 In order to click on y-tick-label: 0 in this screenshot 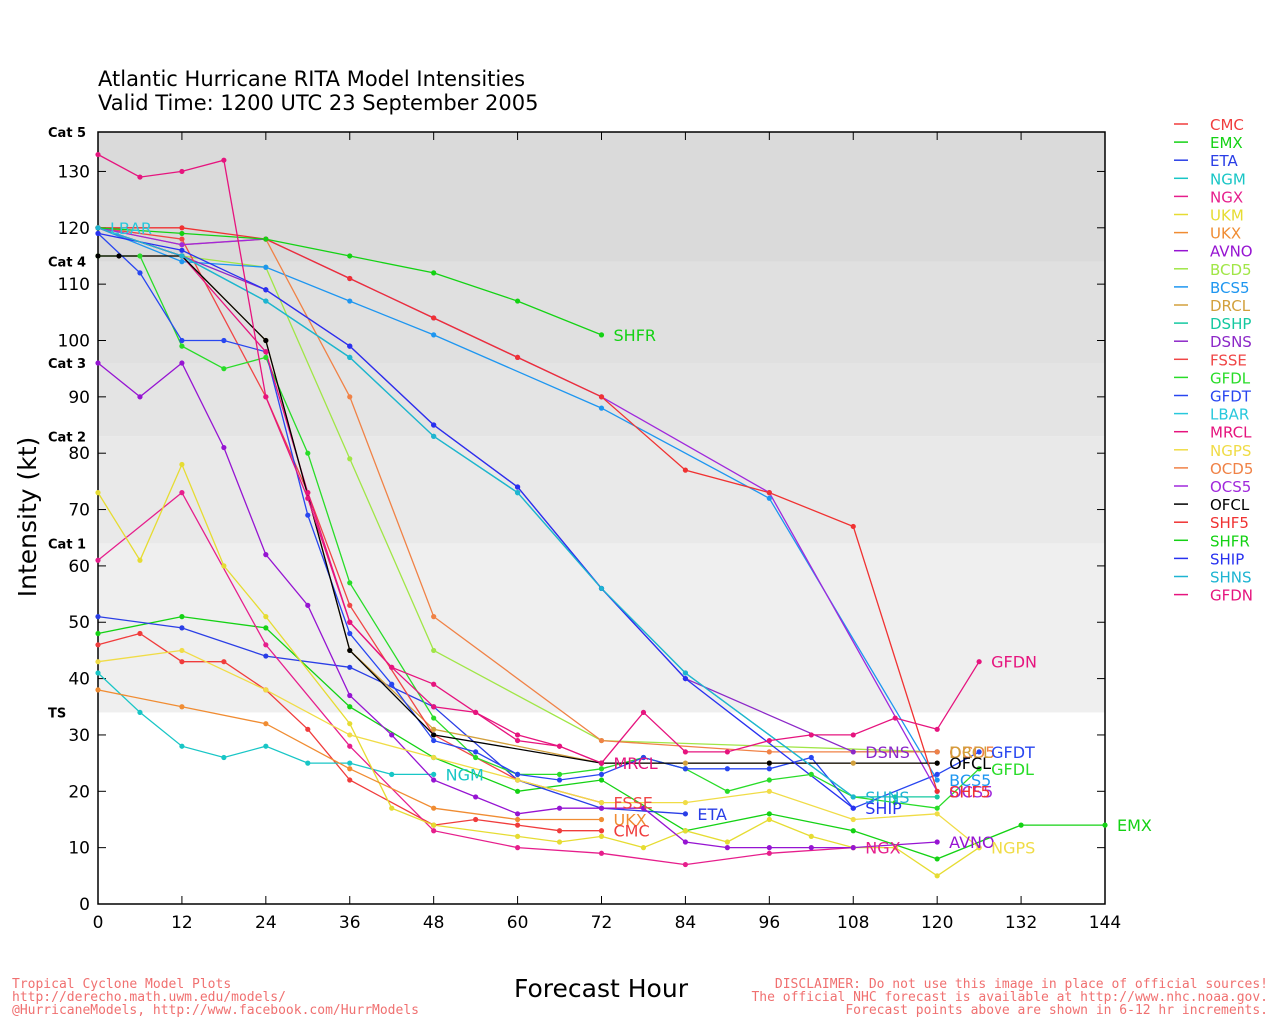, I will do `click(84, 905)`.